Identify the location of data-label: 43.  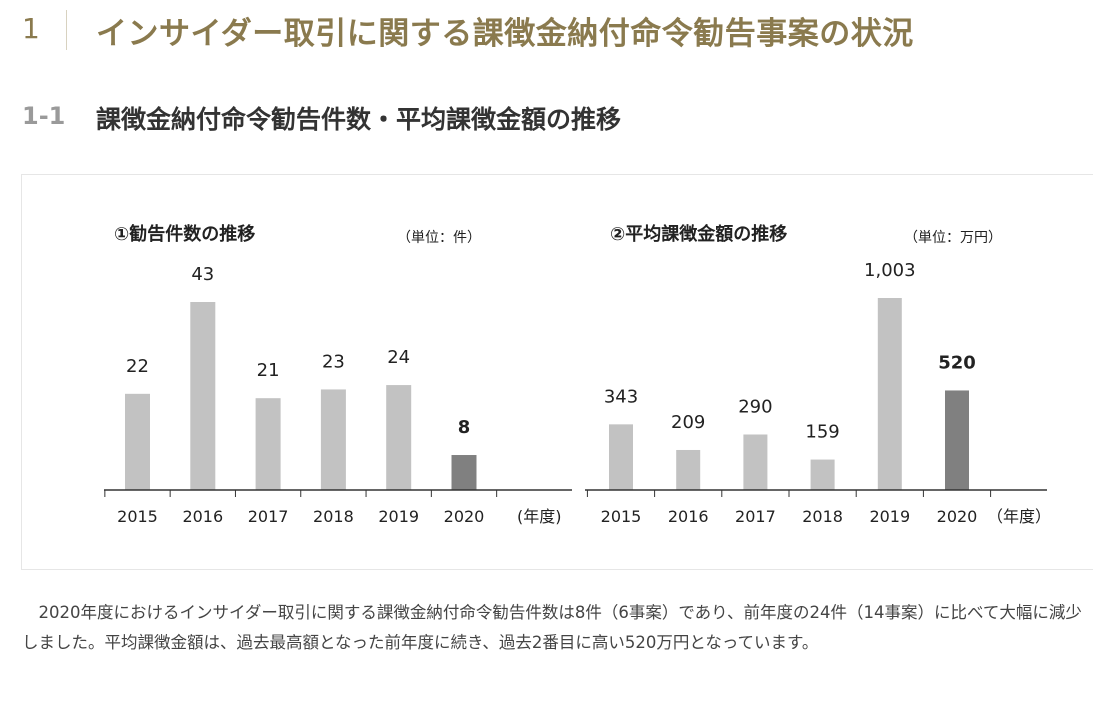
(202, 274).